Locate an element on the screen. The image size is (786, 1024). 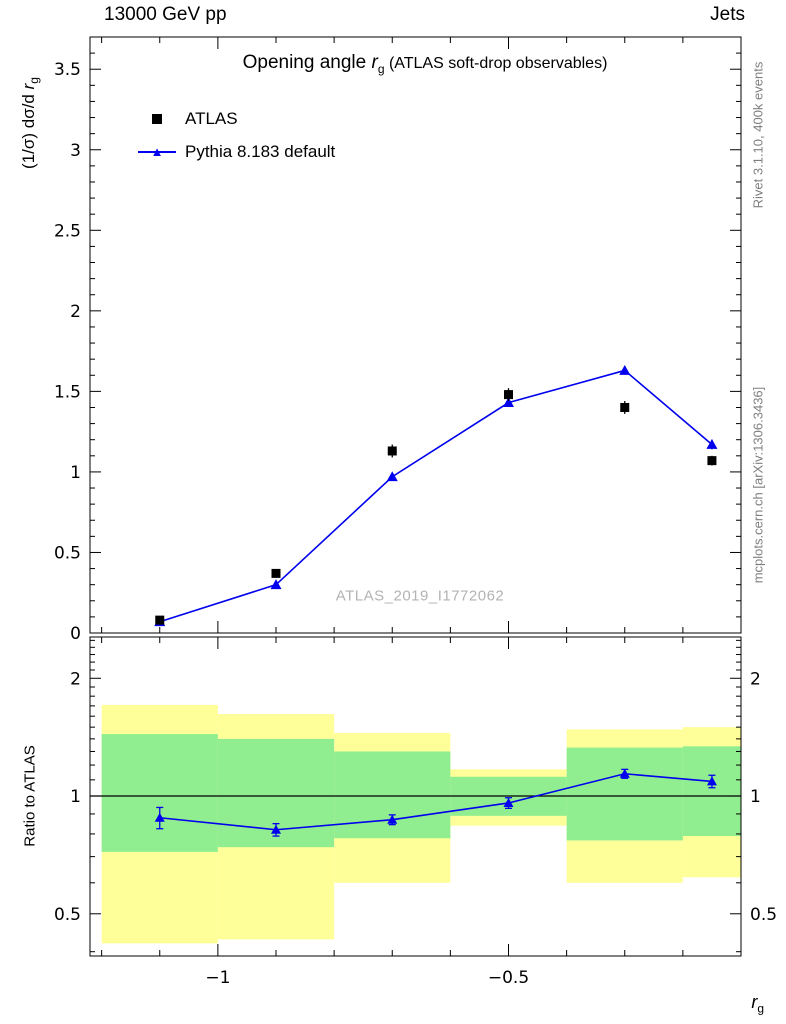
plot-title-text: Opening angle is located at coordinates (307, 62).